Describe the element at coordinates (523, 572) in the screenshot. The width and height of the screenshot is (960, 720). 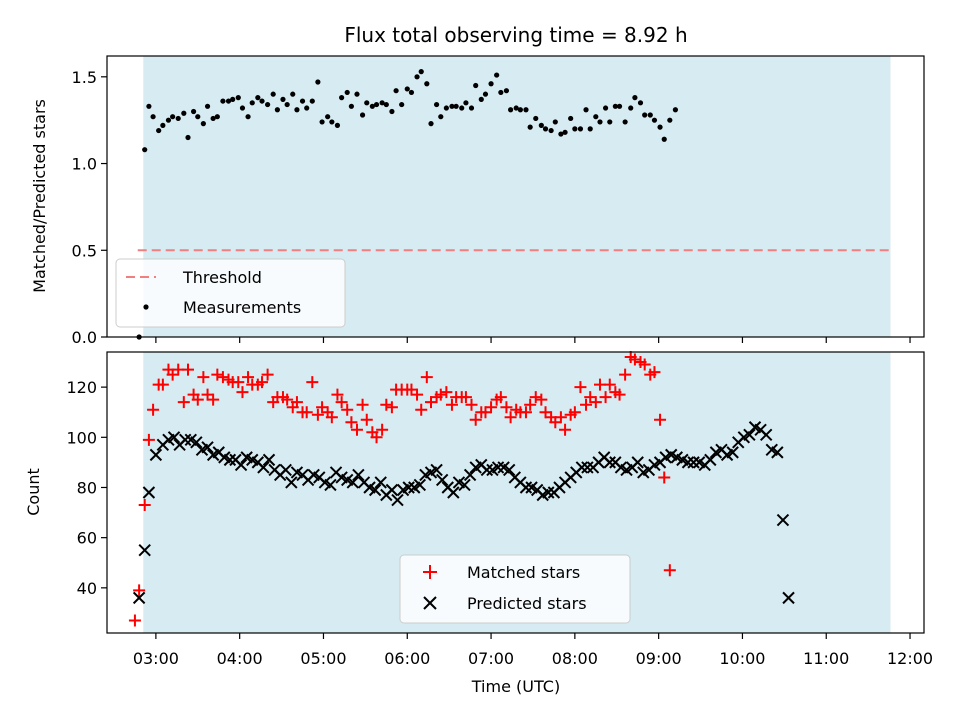
I see `legend-matched-label: Matched stars` at that location.